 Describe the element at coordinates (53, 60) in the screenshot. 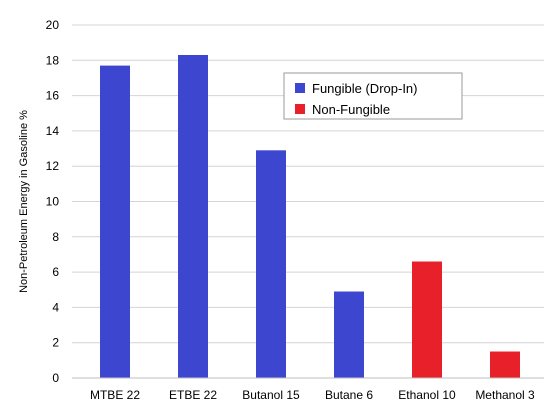

I see `y-tick-label: 18` at that location.